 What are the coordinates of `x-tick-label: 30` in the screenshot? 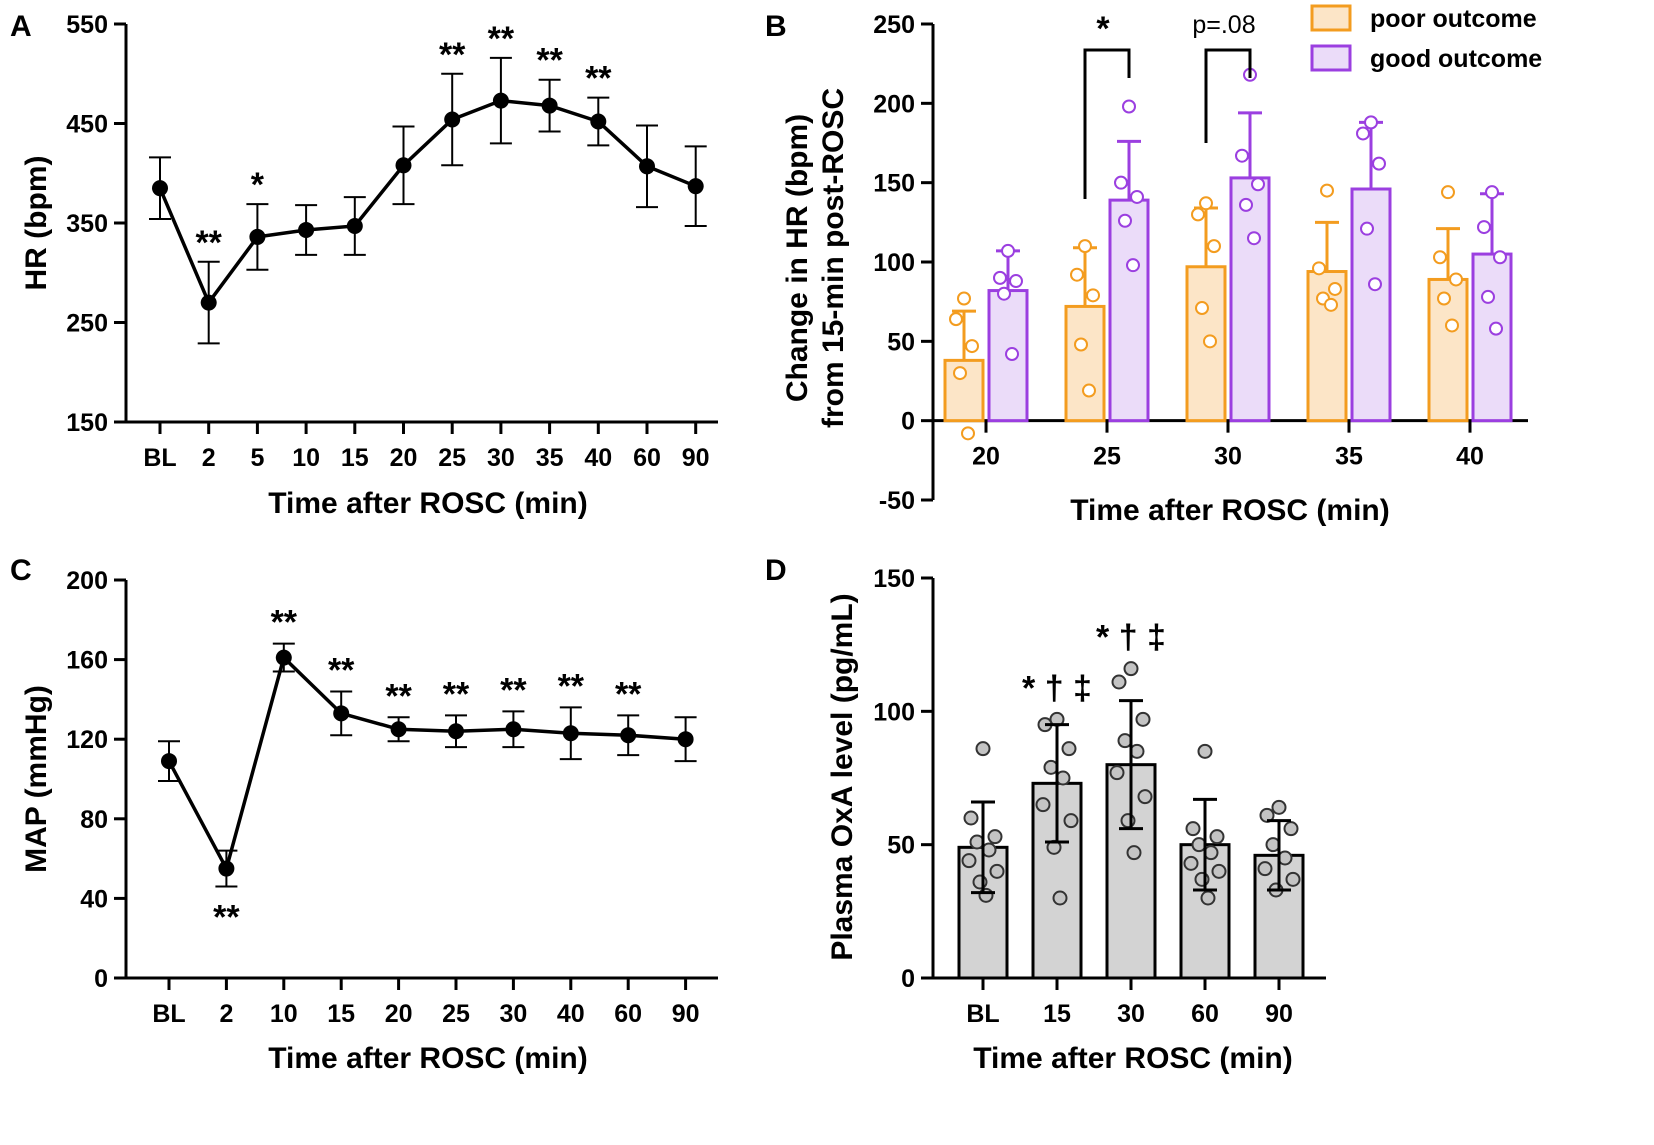 It's located at (1131, 1014).